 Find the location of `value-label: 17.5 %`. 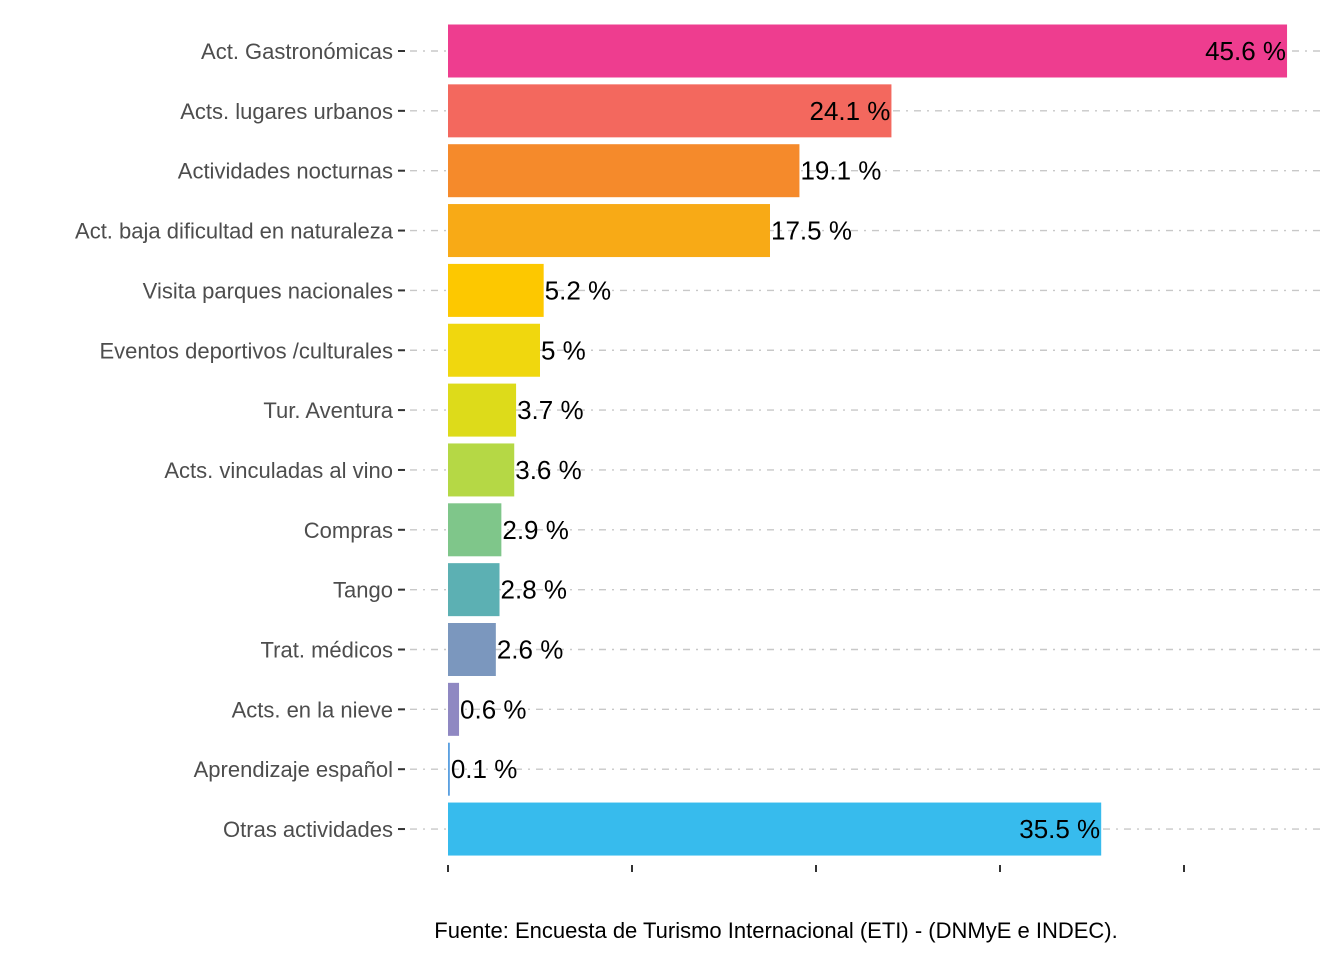

value-label: 17.5 % is located at coordinates (811, 231).